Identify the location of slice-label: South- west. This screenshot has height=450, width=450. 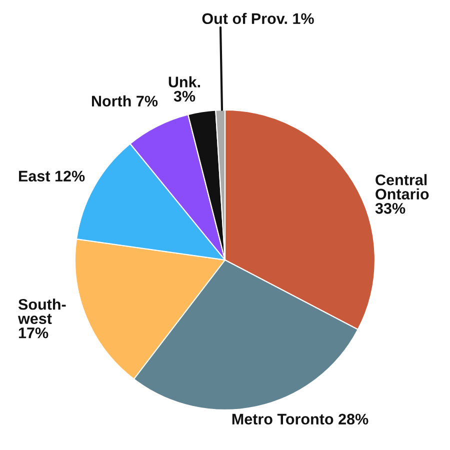
(42, 311).